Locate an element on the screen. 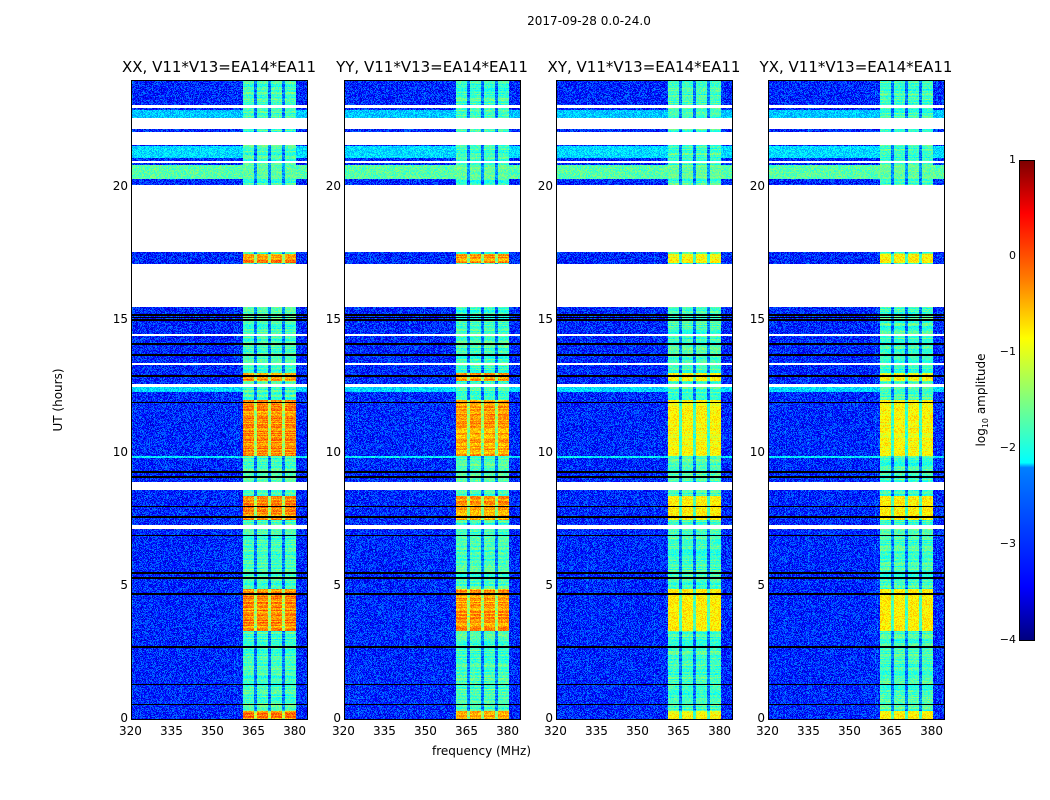 This screenshot has width=1050, height=800. colorbar-tick-label: −1 is located at coordinates (1007, 351).